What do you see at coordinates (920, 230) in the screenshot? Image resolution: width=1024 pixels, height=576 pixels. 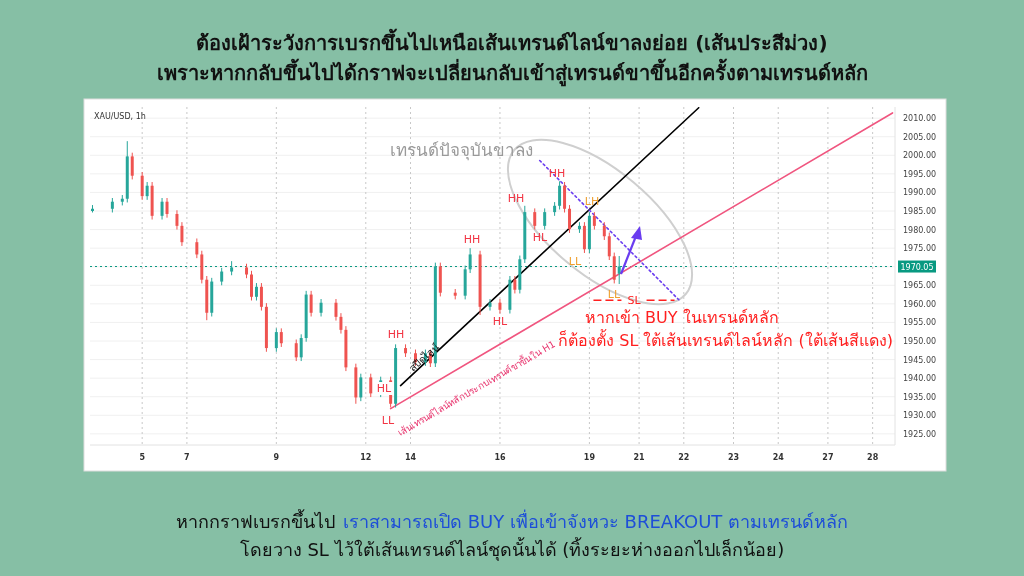 I see `y-tick-label: 1980.00` at bounding box center [920, 230].